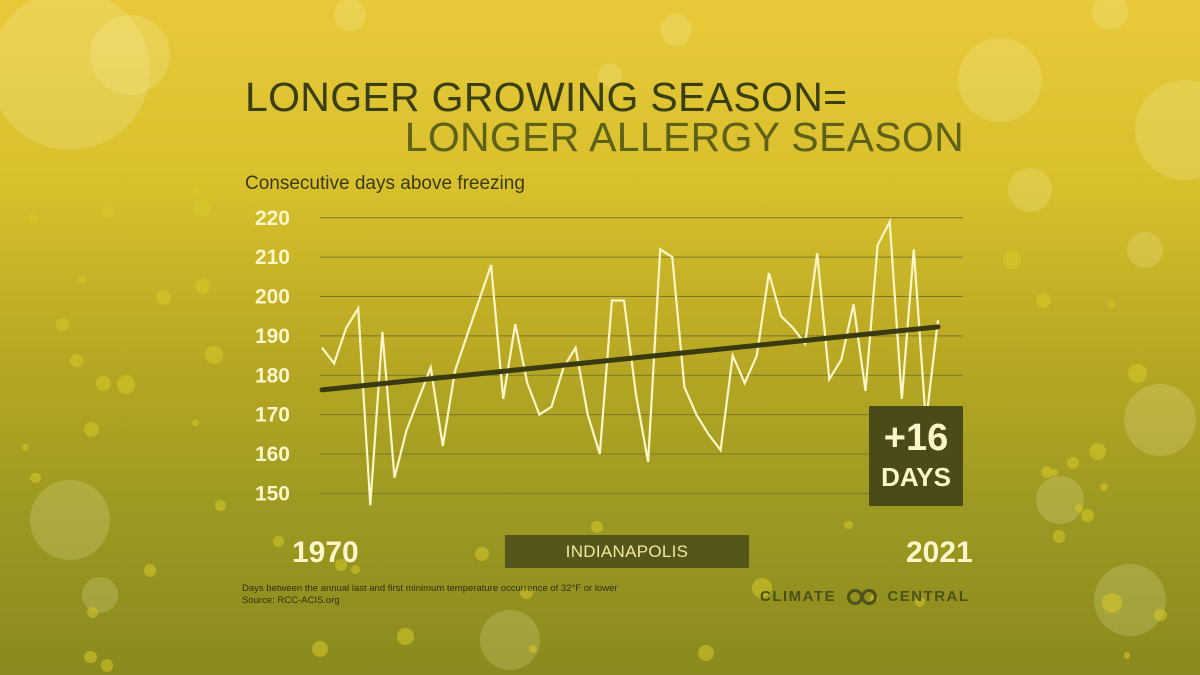 Image resolution: width=1200 pixels, height=675 pixels. What do you see at coordinates (627, 551) in the screenshot?
I see `location-label: INDIANAPOLIS` at bounding box center [627, 551].